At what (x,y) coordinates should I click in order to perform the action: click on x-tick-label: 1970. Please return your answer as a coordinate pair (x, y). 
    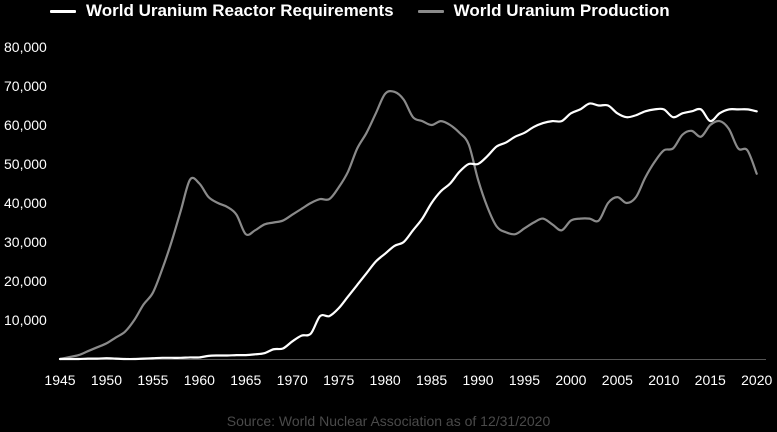
    Looking at the image, I should click on (292, 380).